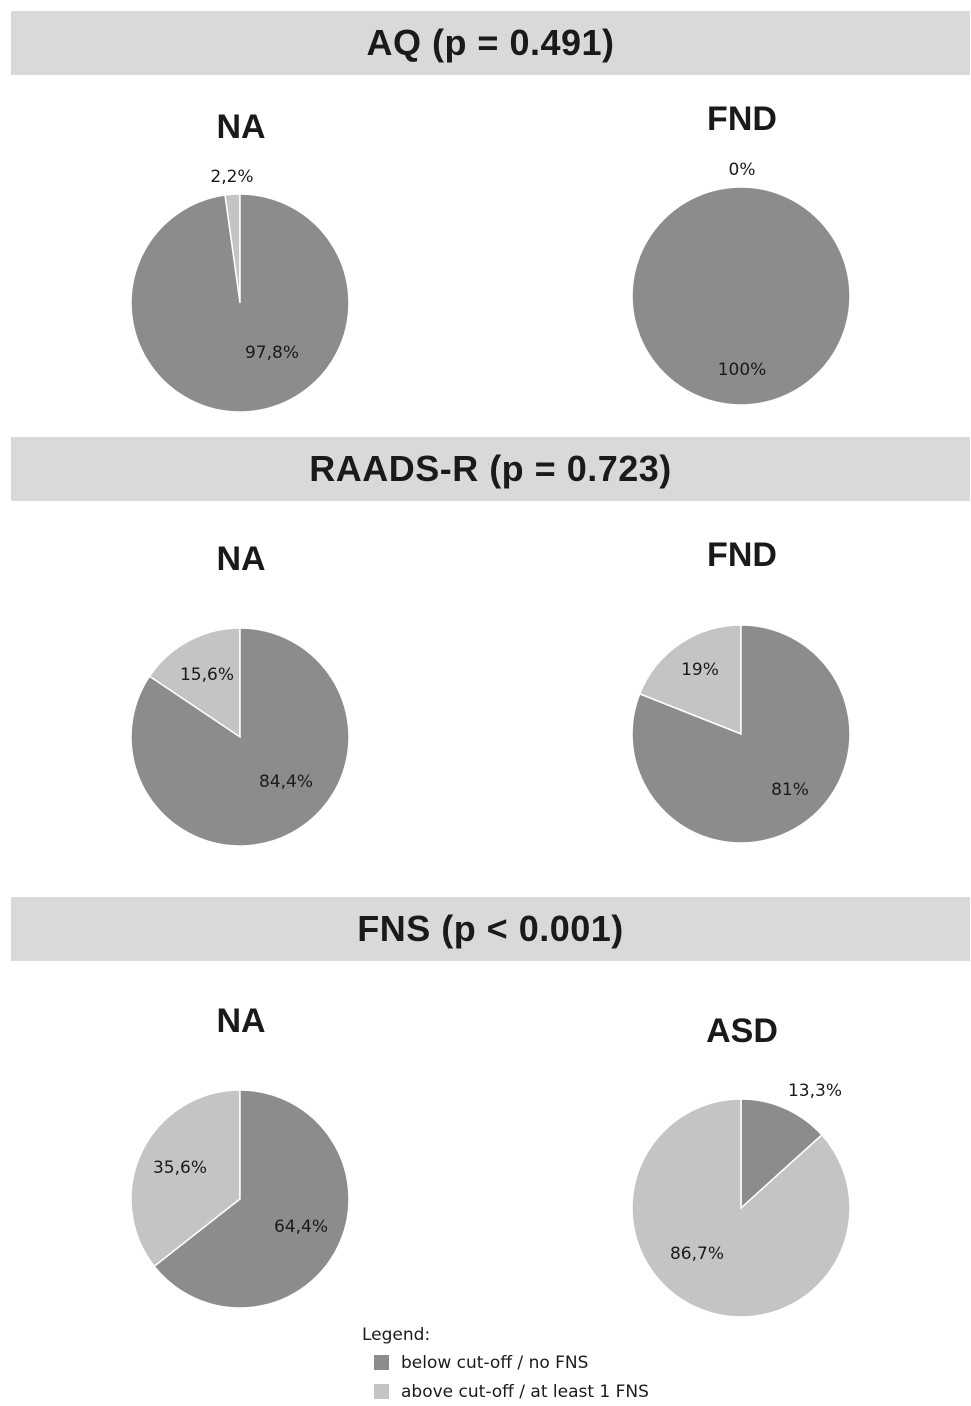  I want to click on pie-2-1: 13,3% 86,7%, so click(741, 1199).